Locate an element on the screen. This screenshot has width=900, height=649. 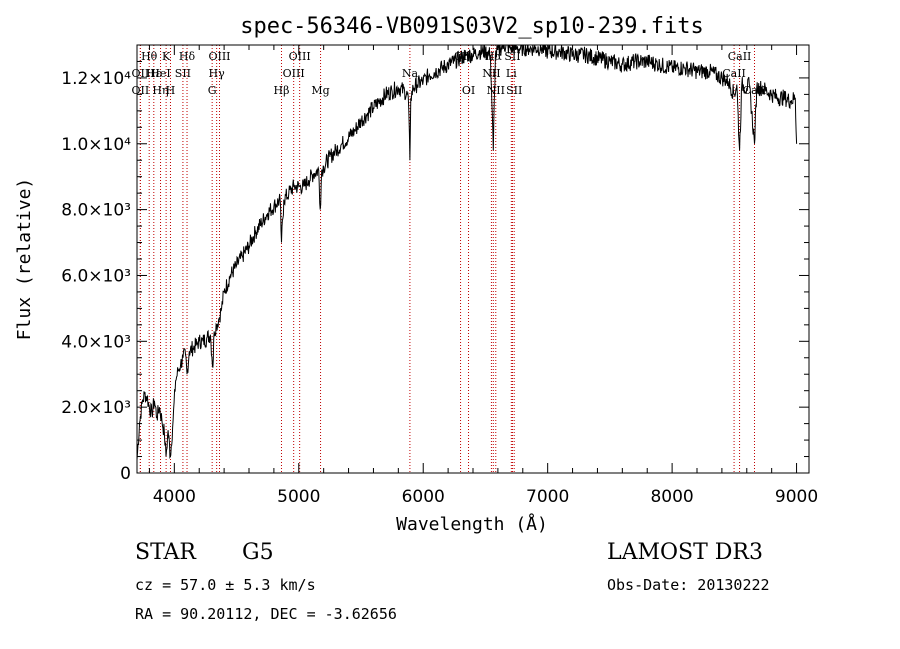
object-subclass: G5 is located at coordinates (258, 552).